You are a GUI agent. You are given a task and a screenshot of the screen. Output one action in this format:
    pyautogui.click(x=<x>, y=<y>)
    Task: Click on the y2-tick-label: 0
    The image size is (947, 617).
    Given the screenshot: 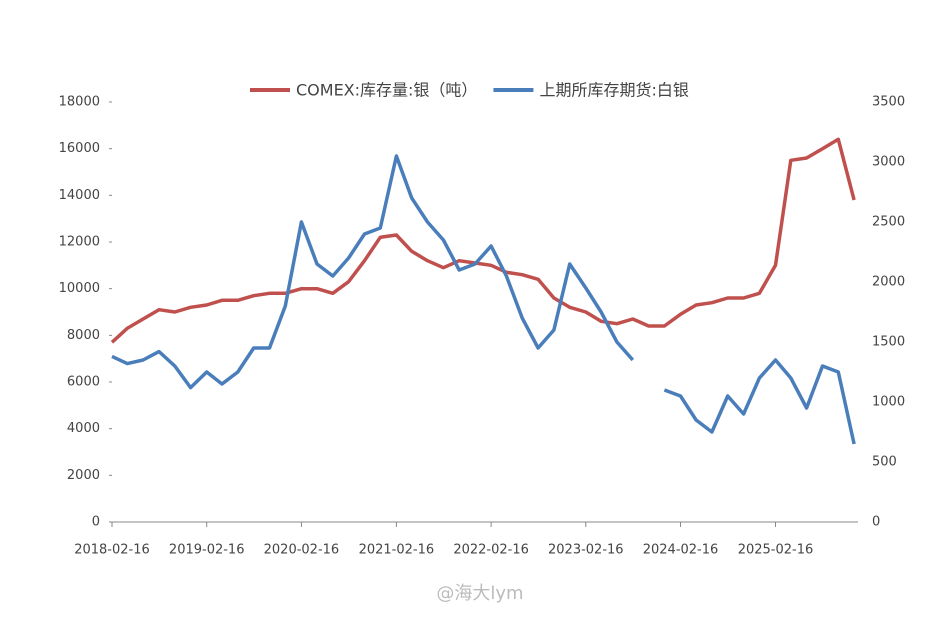 What is the action you would take?
    pyautogui.click(x=876, y=522)
    